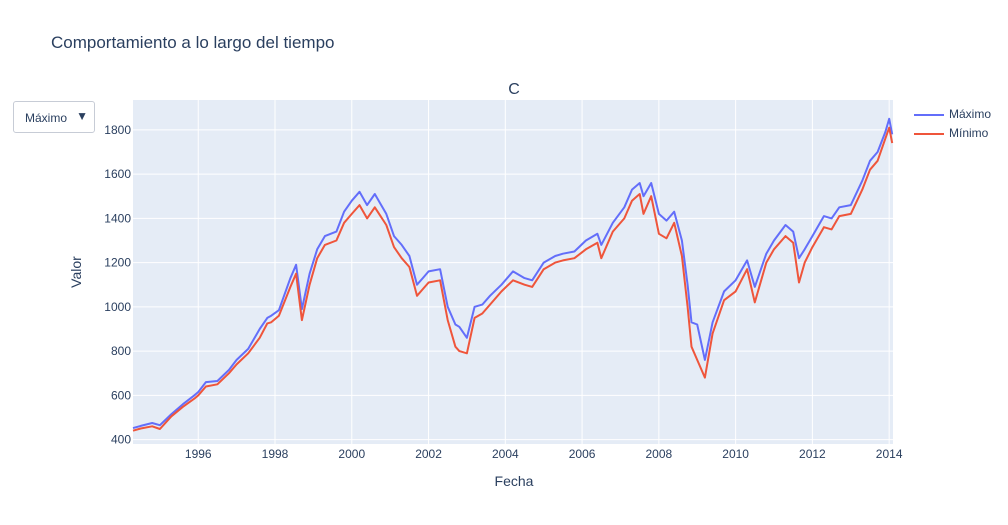 The height and width of the screenshot is (525, 1008). I want to click on x-tick-label: 2010, so click(735, 454).